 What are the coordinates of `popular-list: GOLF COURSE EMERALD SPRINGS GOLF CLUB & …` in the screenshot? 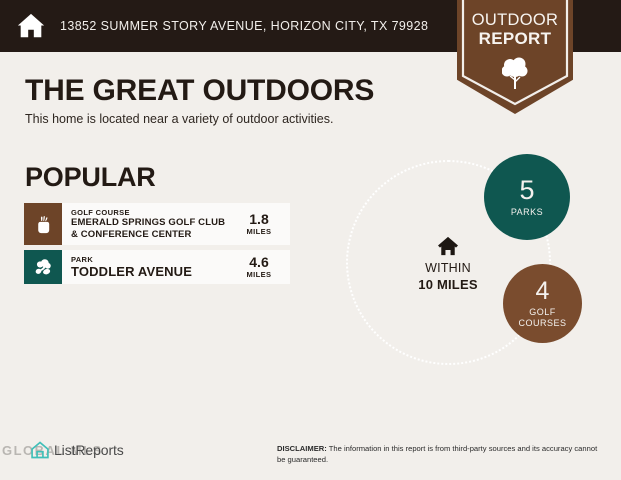 It's located at (157, 246).